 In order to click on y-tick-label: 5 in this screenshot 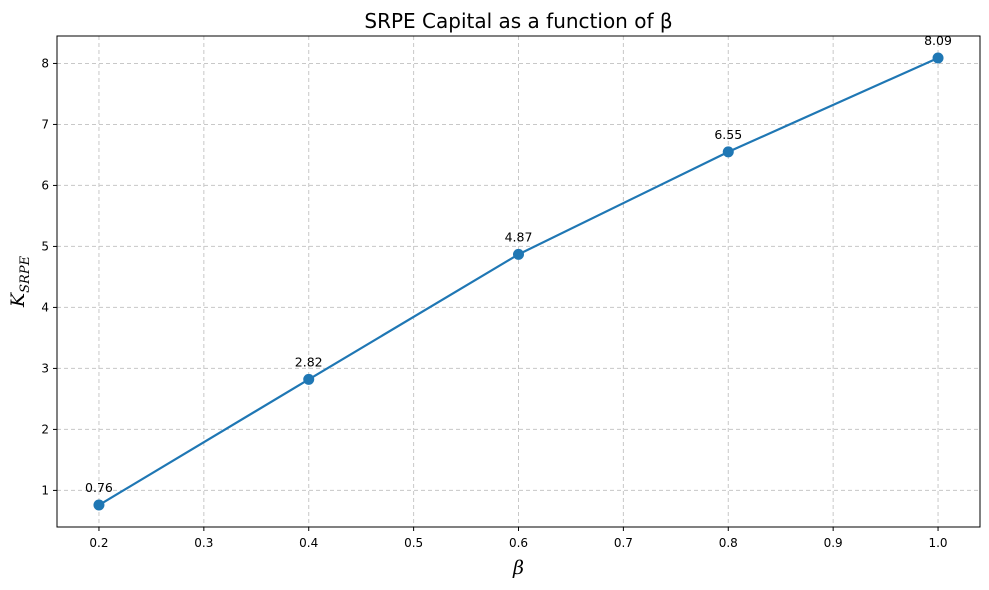, I will do `click(45, 246)`.